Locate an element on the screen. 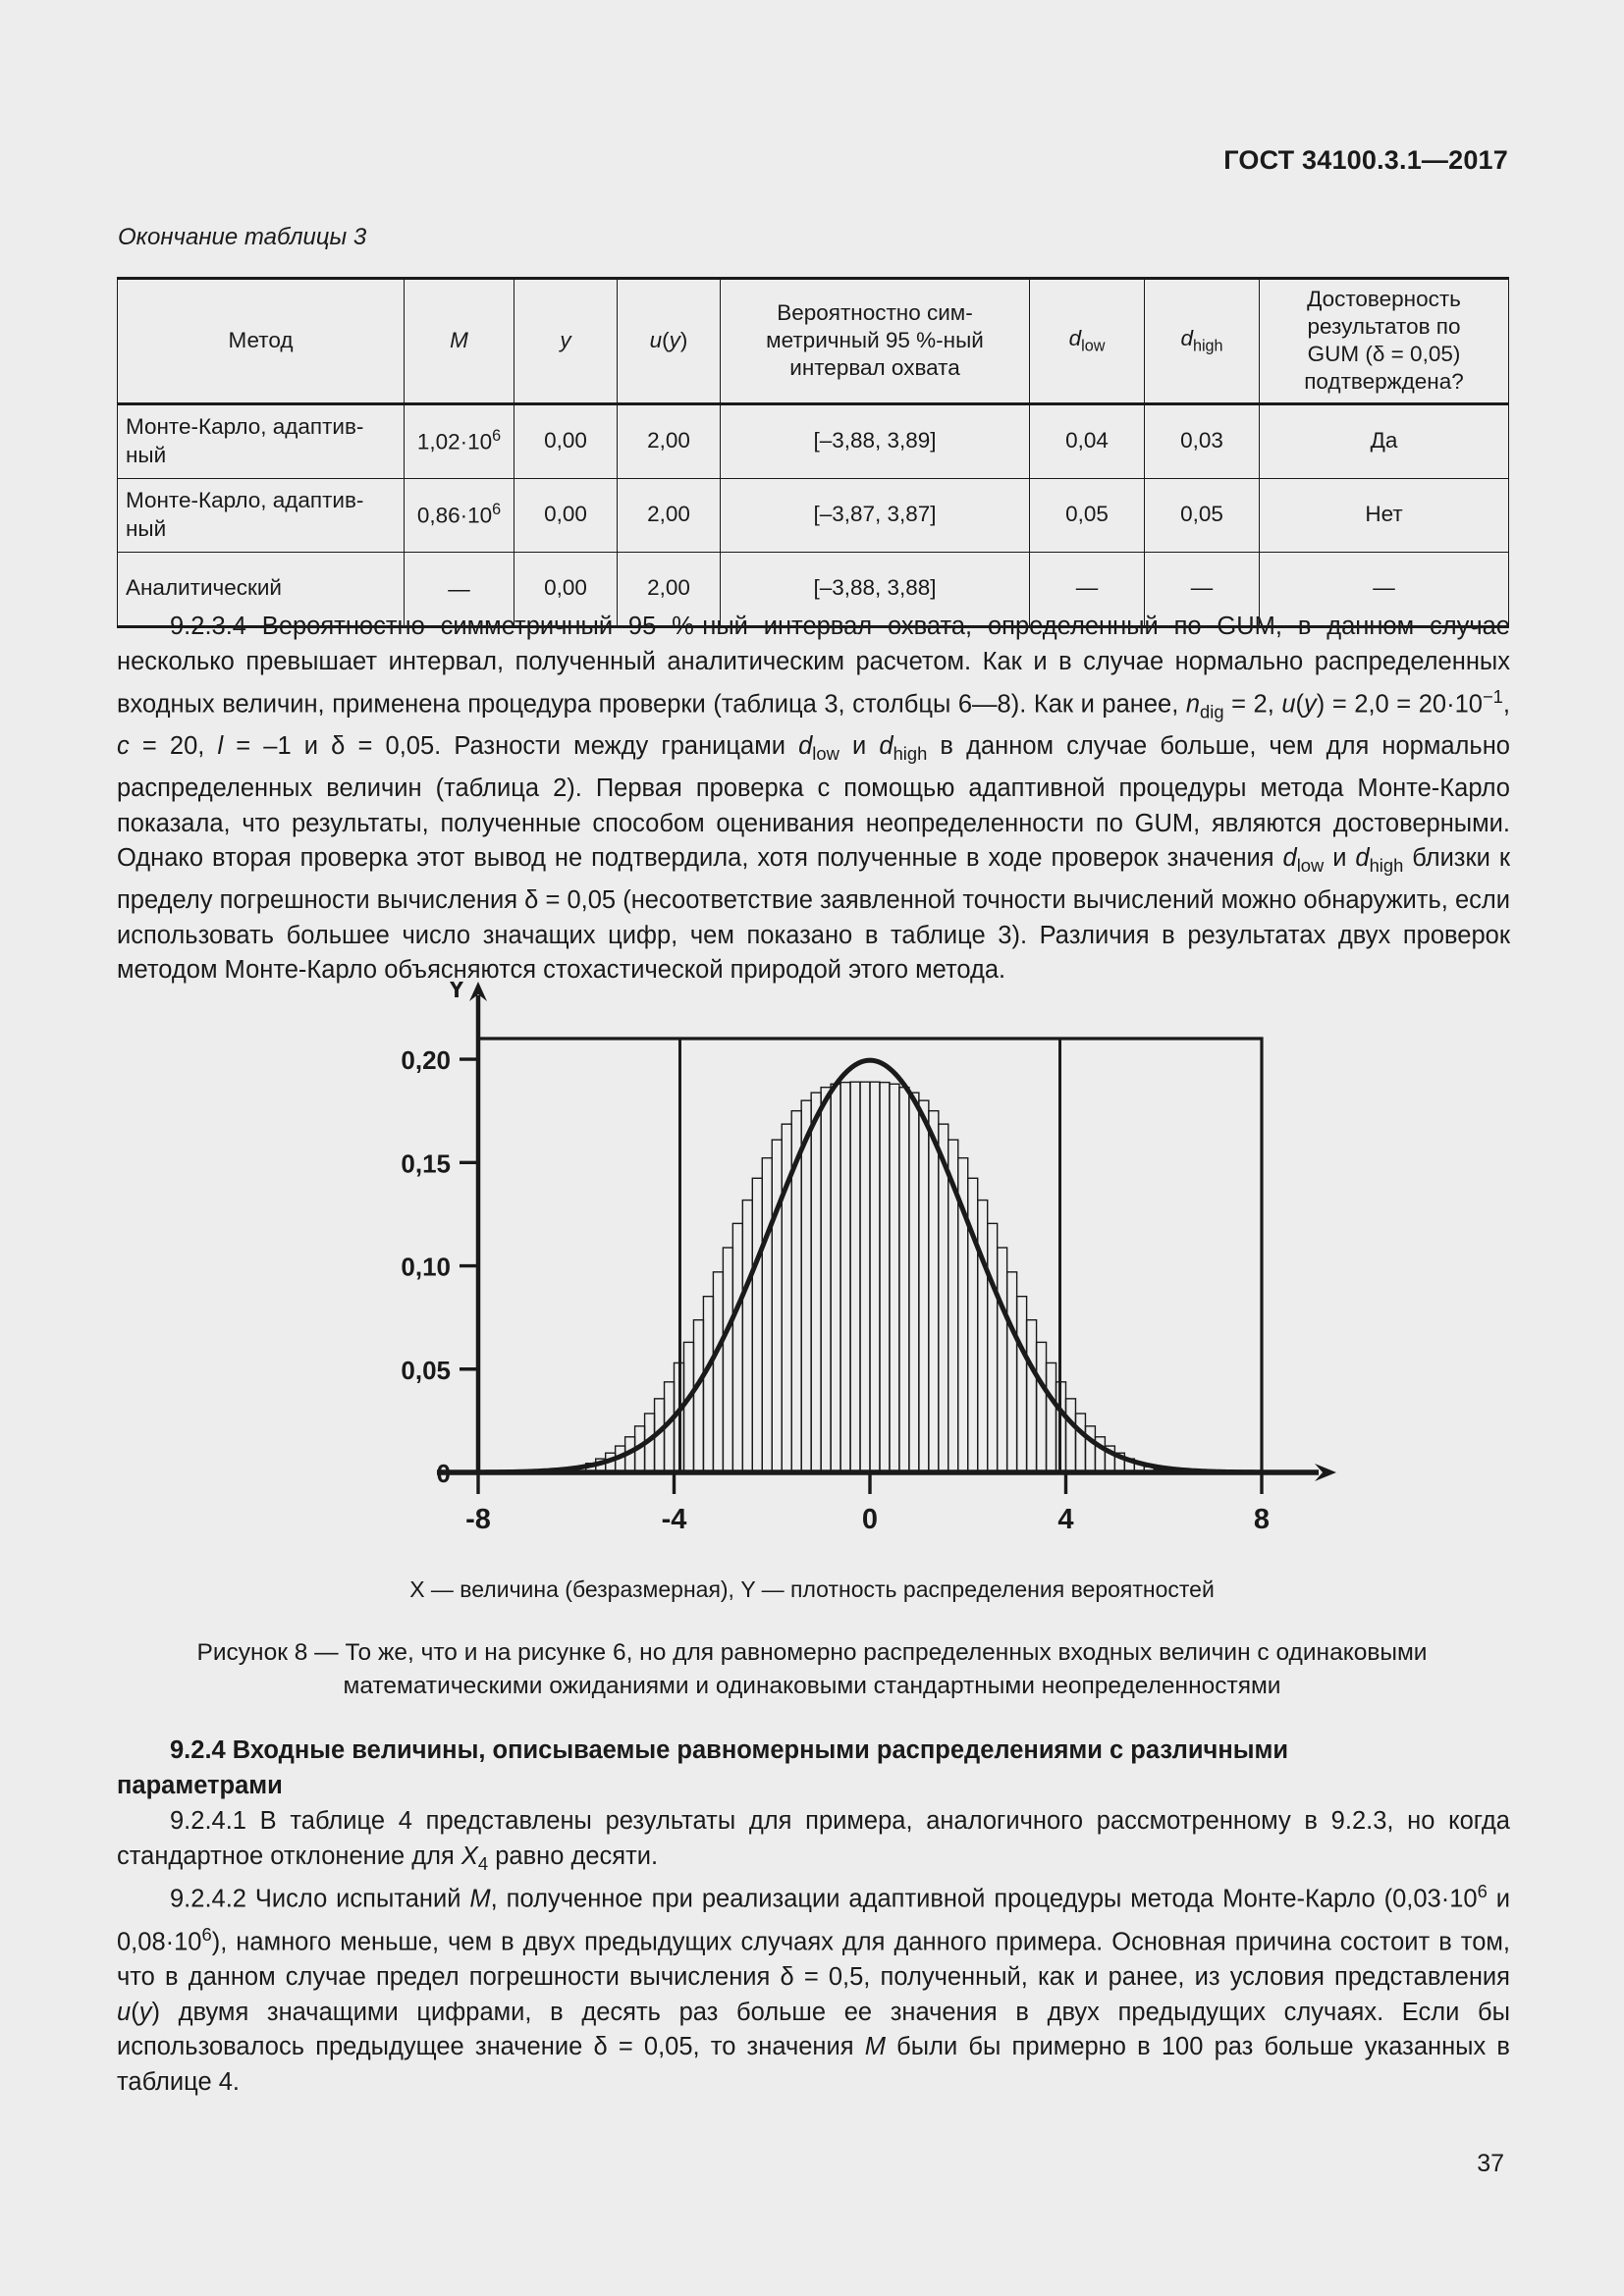  y-tick-label: 0,20 is located at coordinates (426, 1060).